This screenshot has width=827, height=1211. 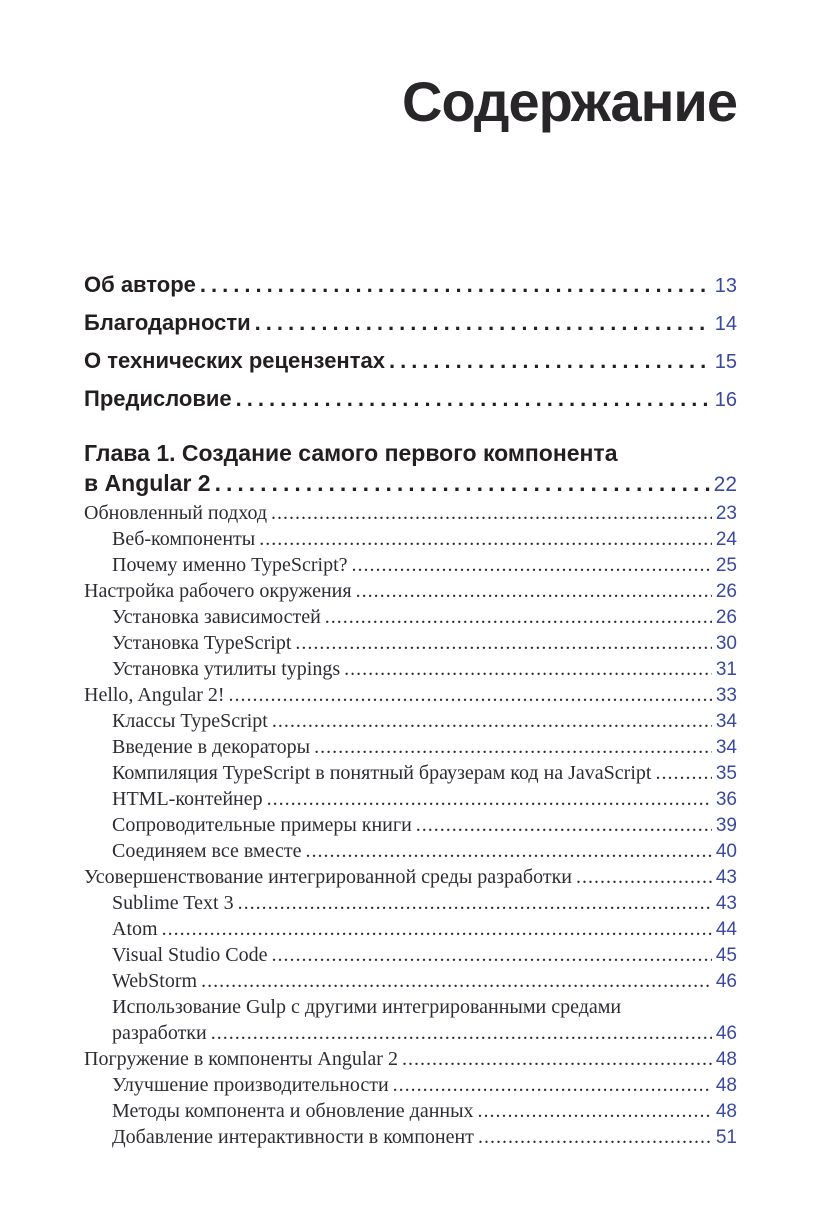 What do you see at coordinates (140, 284) in the screenshot?
I see `toc-entry-label: Об авторе` at bounding box center [140, 284].